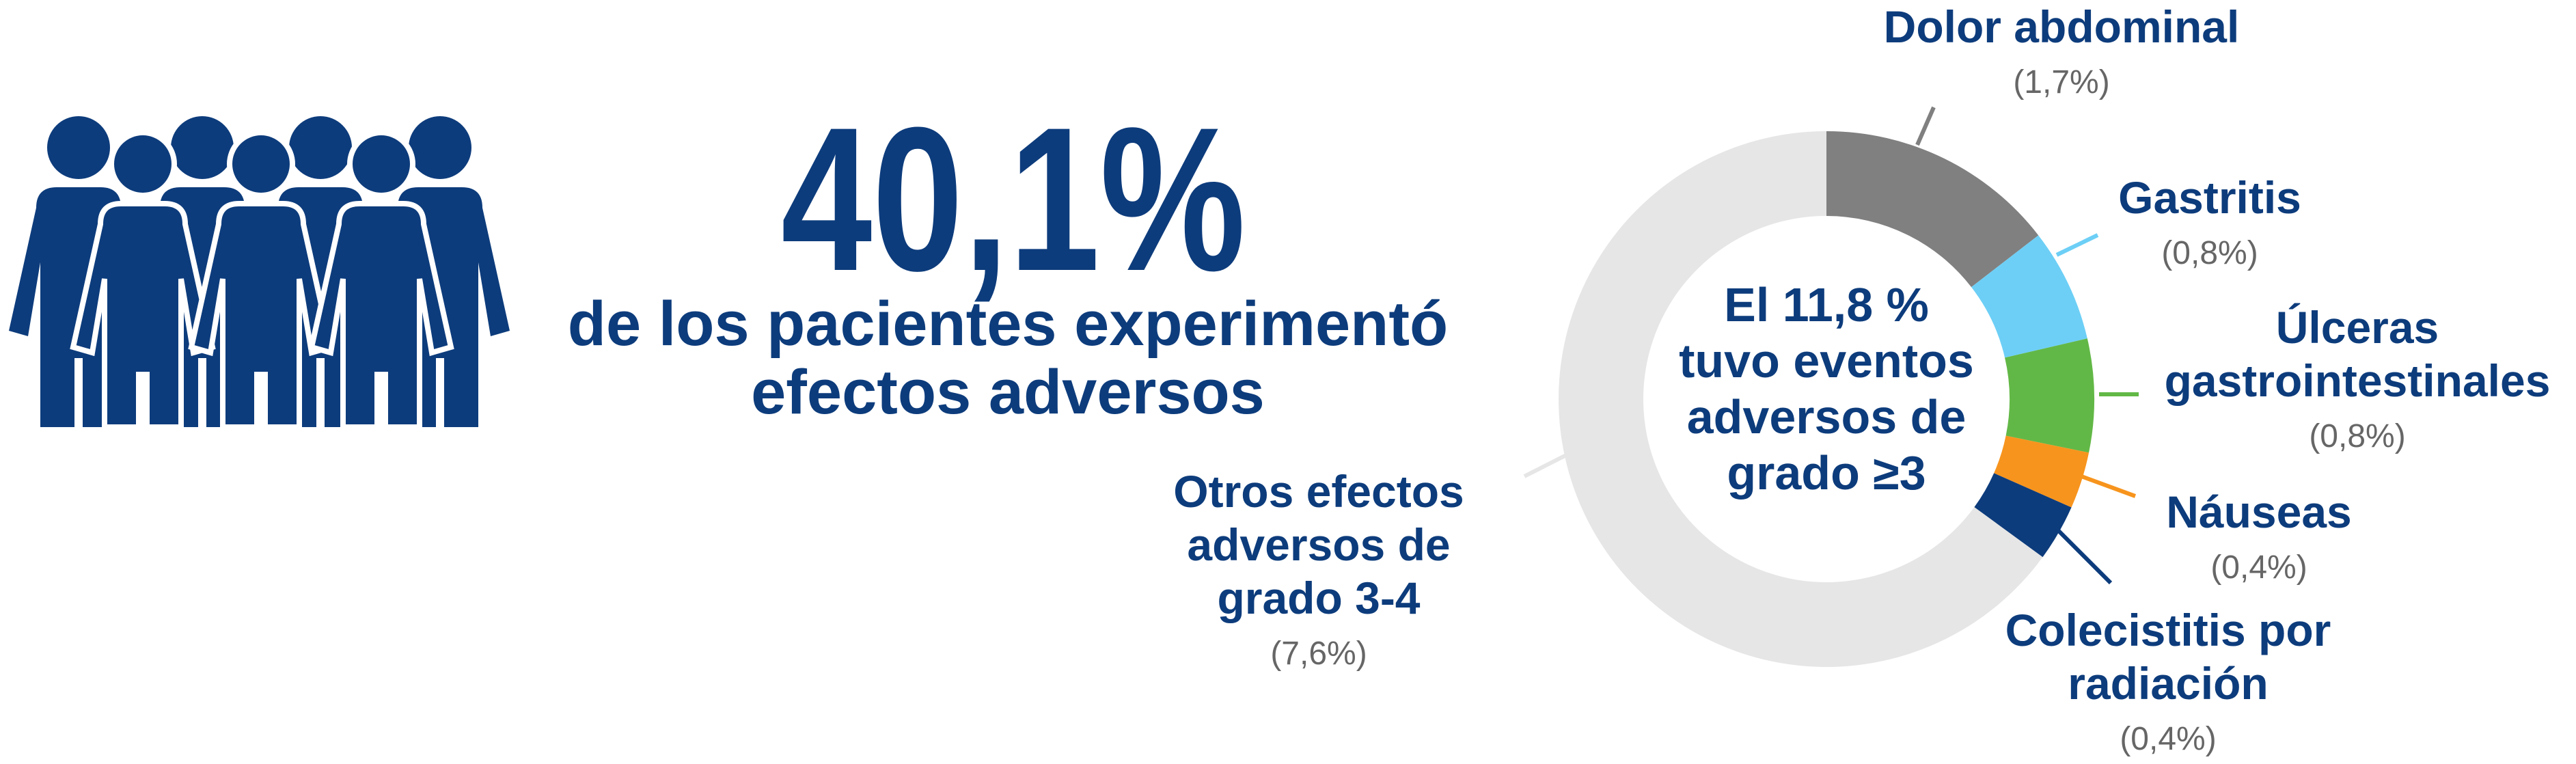 Image resolution: width=2576 pixels, height=764 pixels. I want to click on people-icon, so click(259, 273).